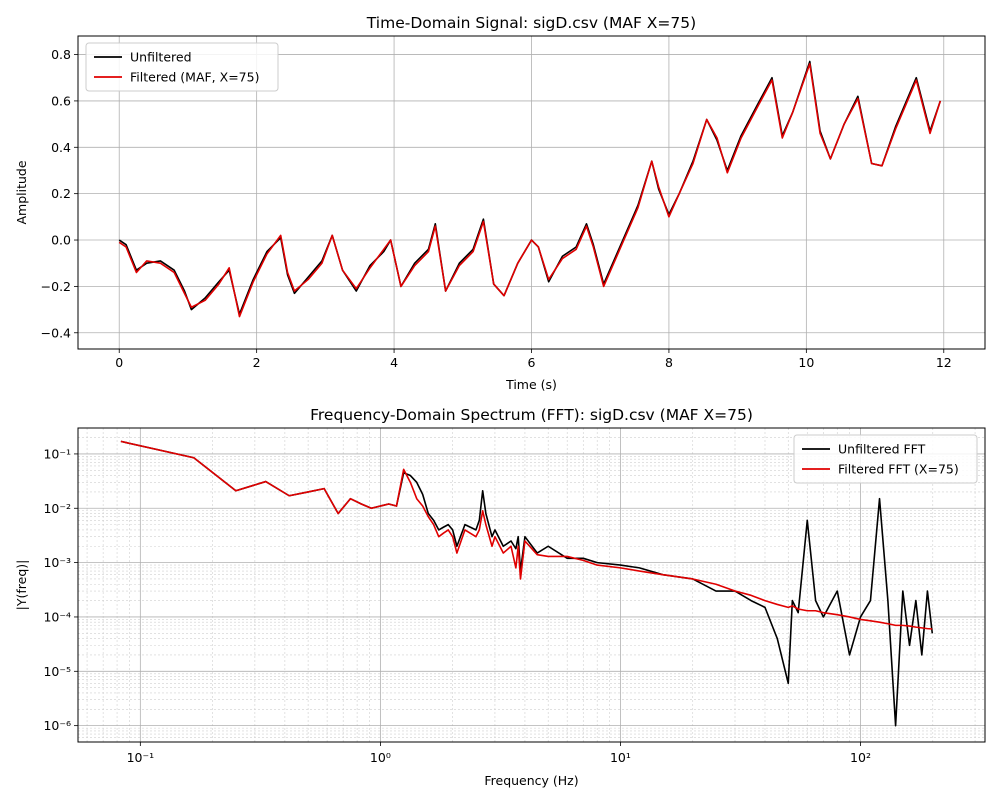 This screenshot has width=1000, height=800. I want to click on time-x-tick-label: 4, so click(394, 362).